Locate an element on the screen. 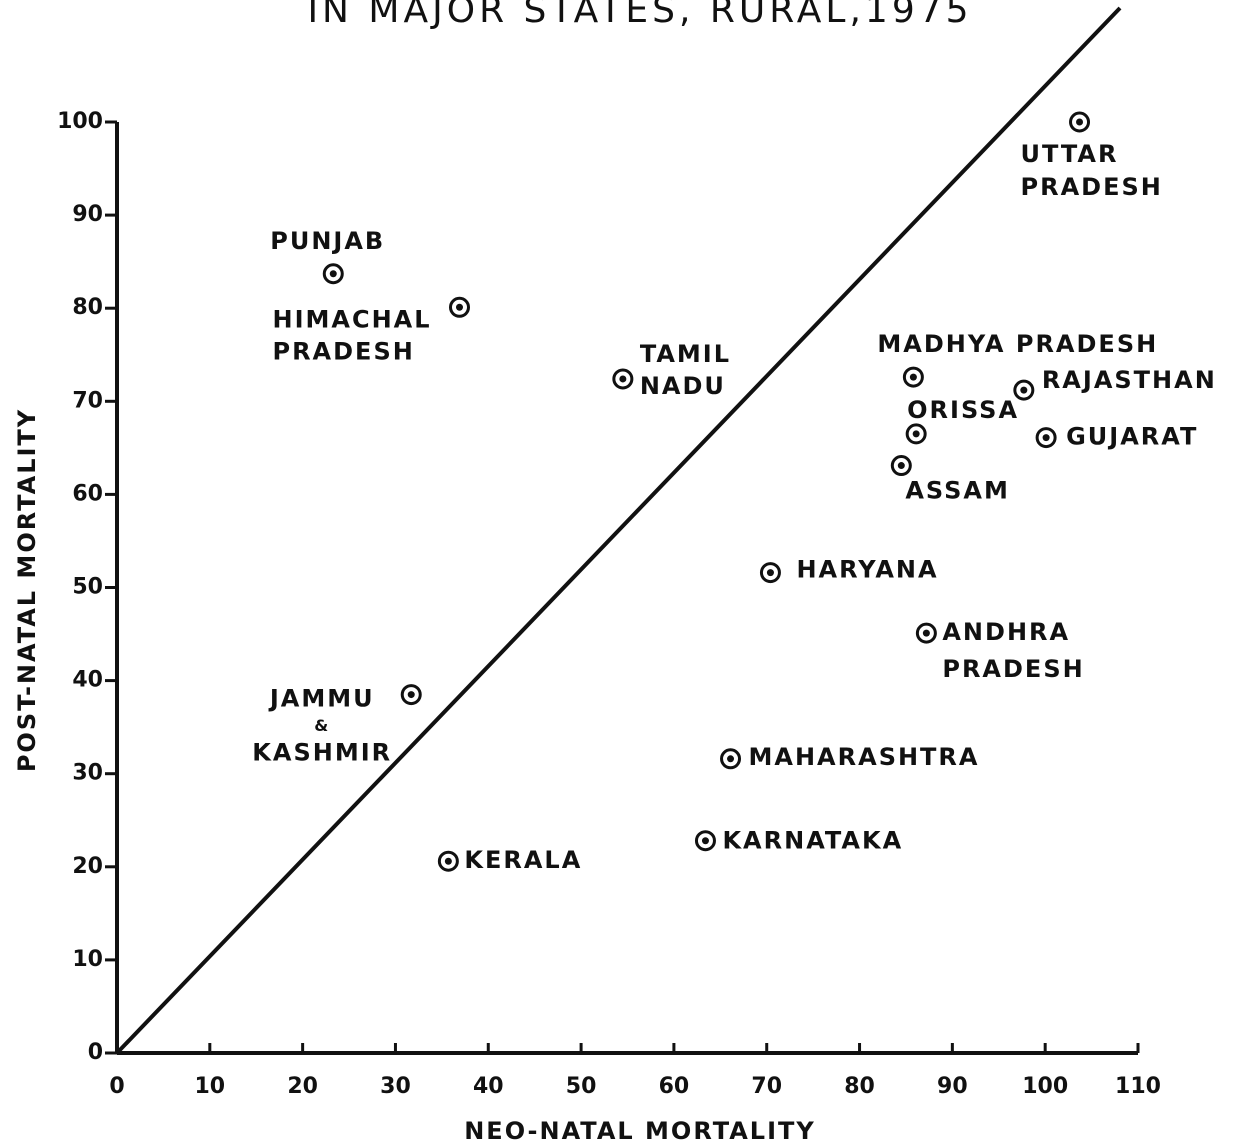  x-tick-label: 70 is located at coordinates (766, 1086).